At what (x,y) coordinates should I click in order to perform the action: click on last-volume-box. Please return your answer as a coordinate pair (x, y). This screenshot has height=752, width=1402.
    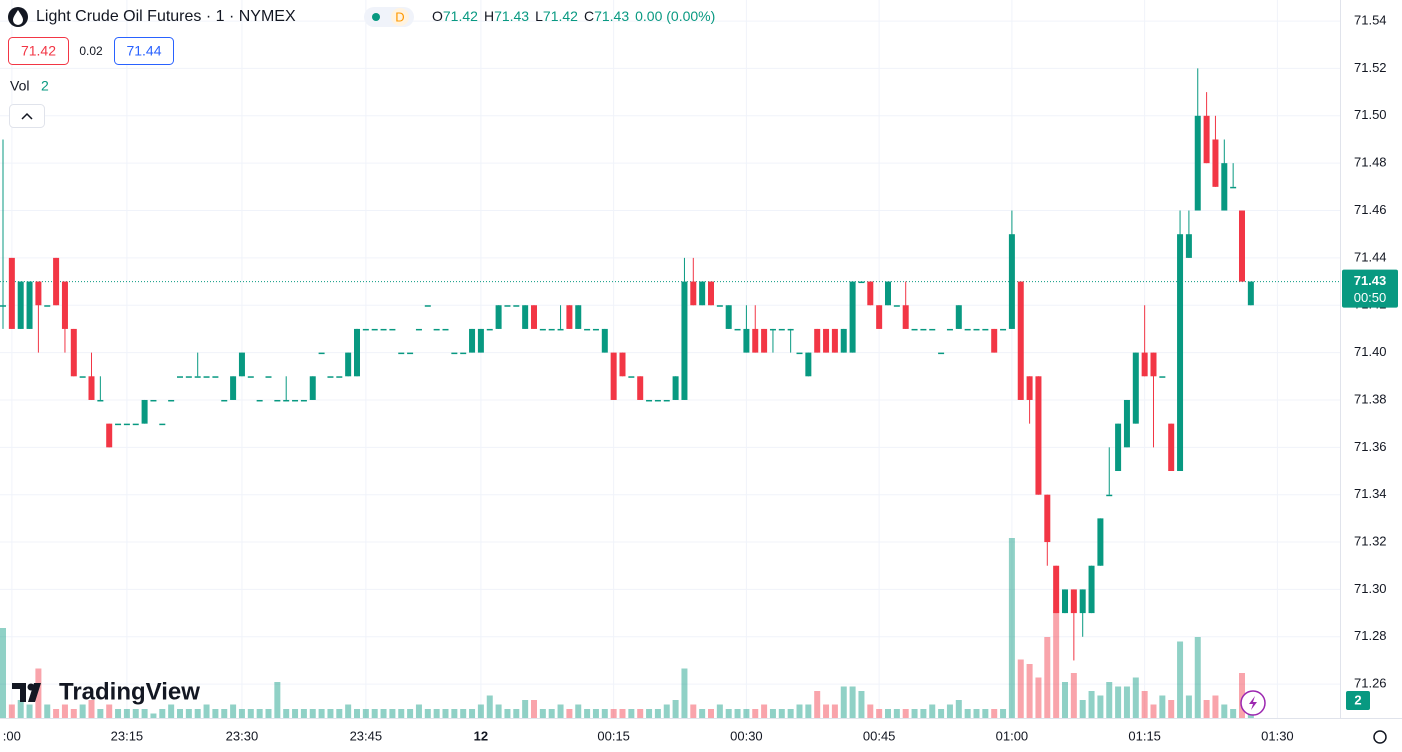
    Looking at the image, I should click on (1358, 700).